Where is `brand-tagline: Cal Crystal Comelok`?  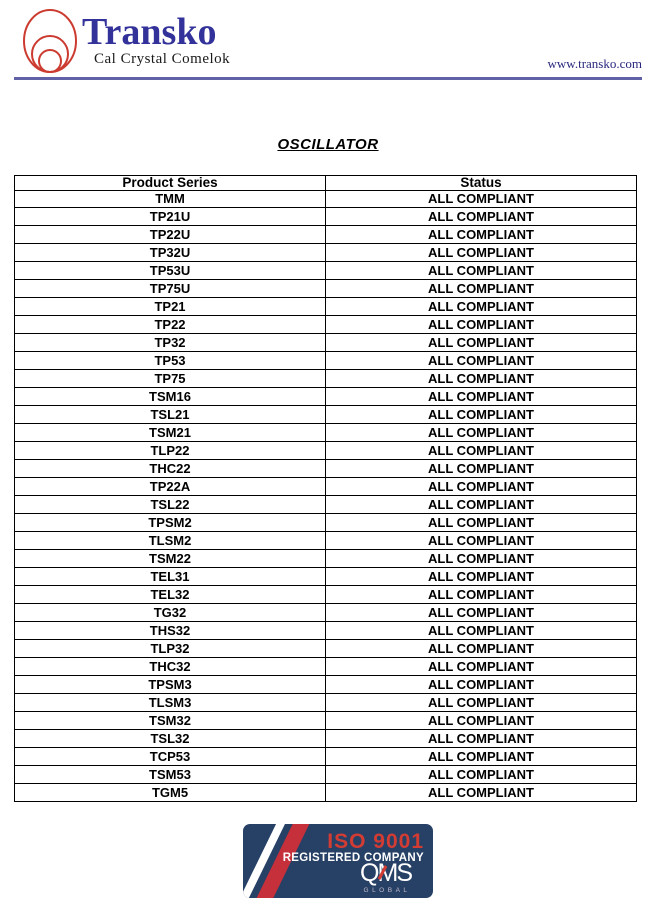 brand-tagline: Cal Crystal Comelok is located at coordinates (162, 59).